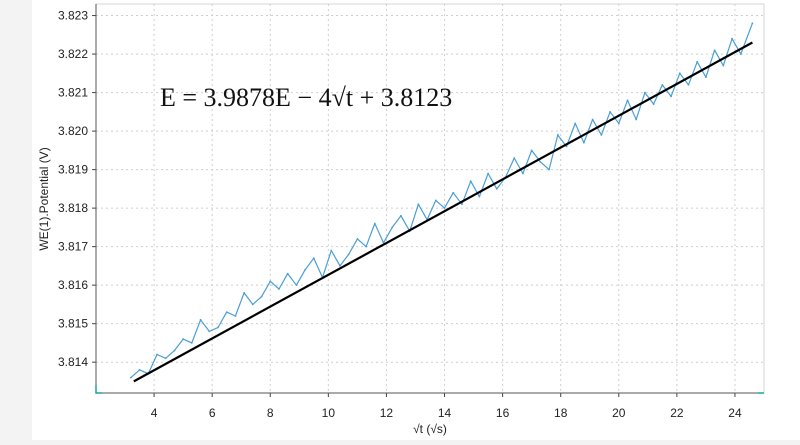 This screenshot has height=445, width=800. Describe the element at coordinates (445, 413) in the screenshot. I see `x-tick-label: 14` at that location.